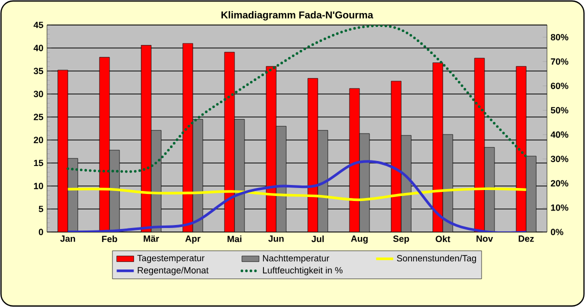  What do you see at coordinates (39, 25) in the screenshot?
I see `y-tick-label: 45` at bounding box center [39, 25].